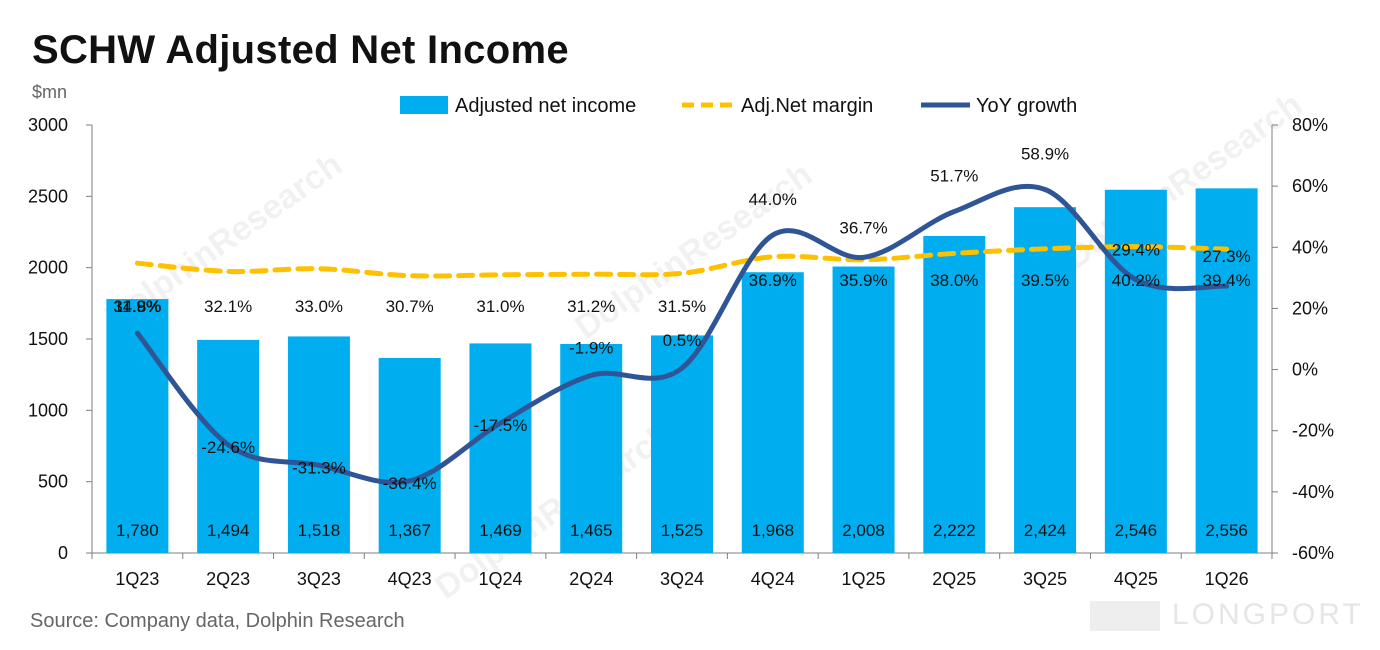 This screenshot has width=1380, height=650. I want to click on bar-value-label: 1,465, so click(591, 530).